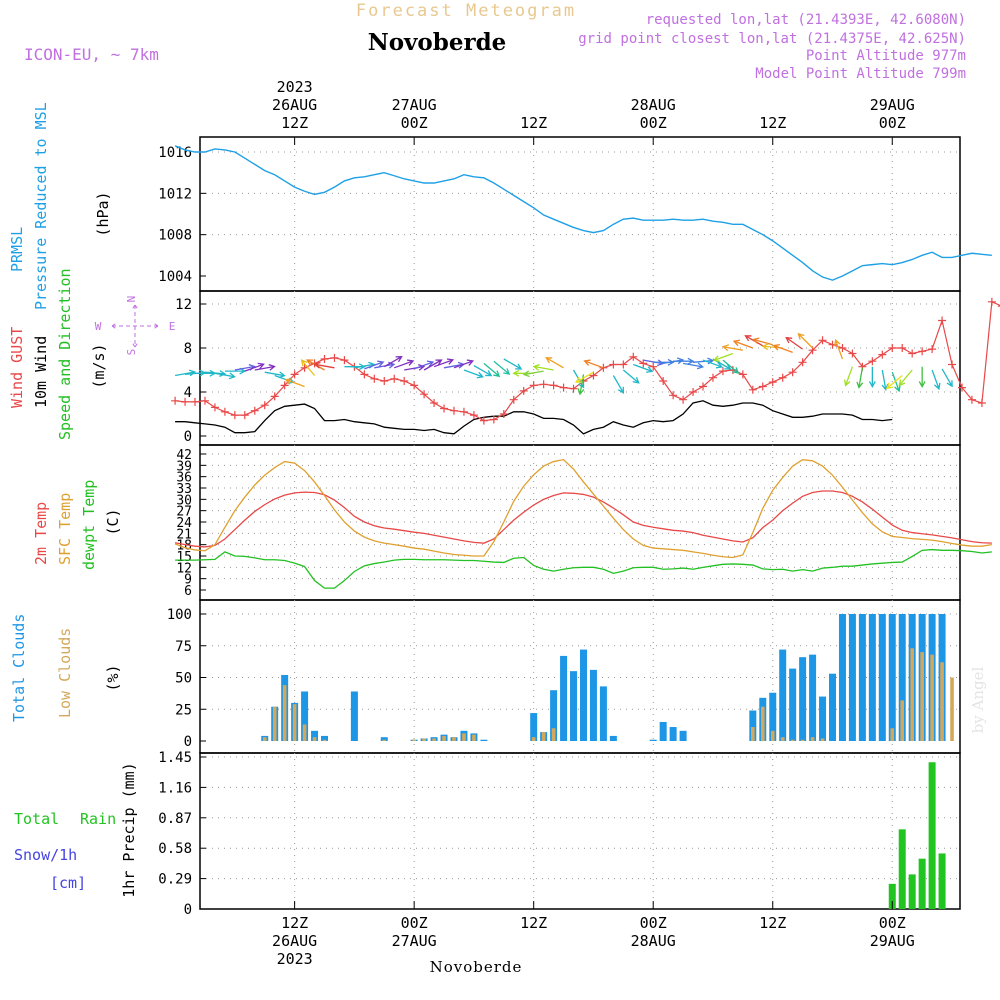 The height and width of the screenshot is (1000, 1000). Describe the element at coordinates (175, 788) in the screenshot. I see `y-tick-label: 1.16` at that location.